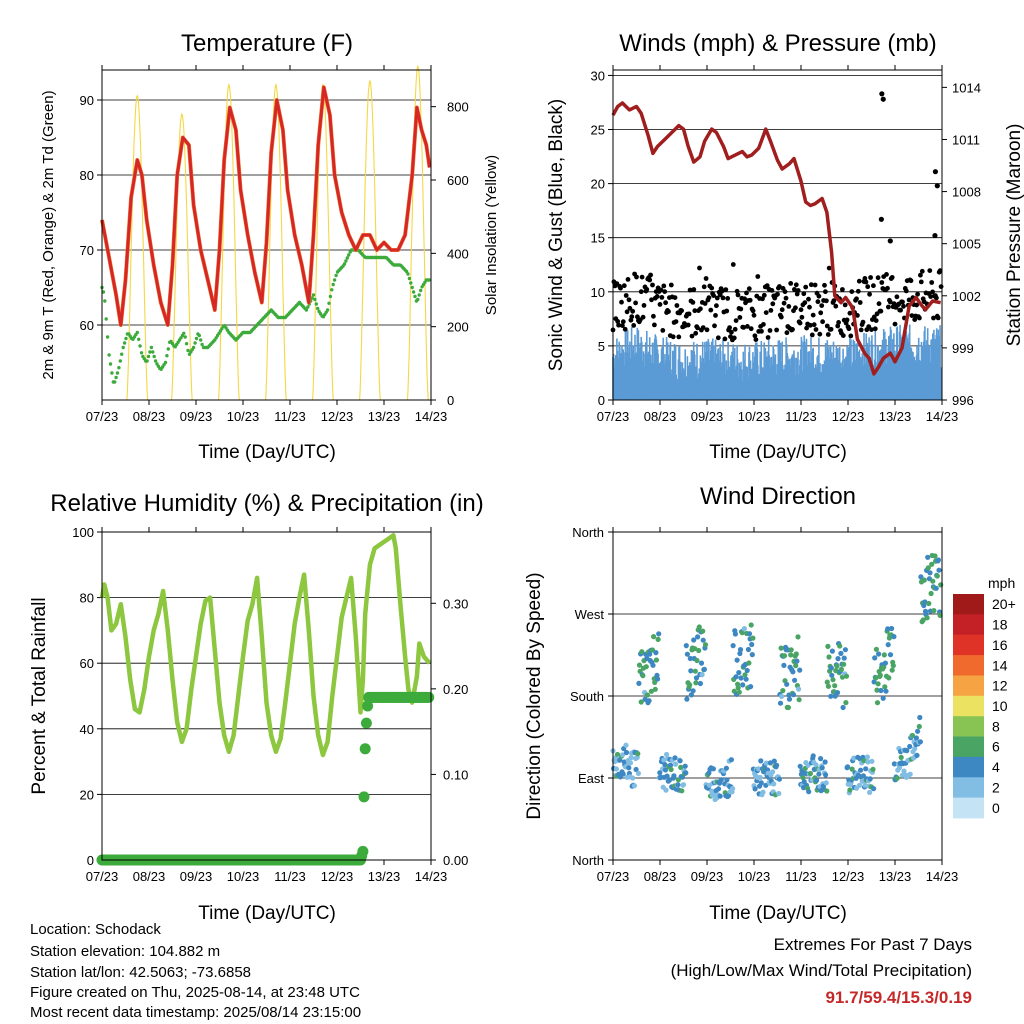 The width and height of the screenshot is (1024, 1024). I want to click on y-tick-label: East, so click(591, 778).